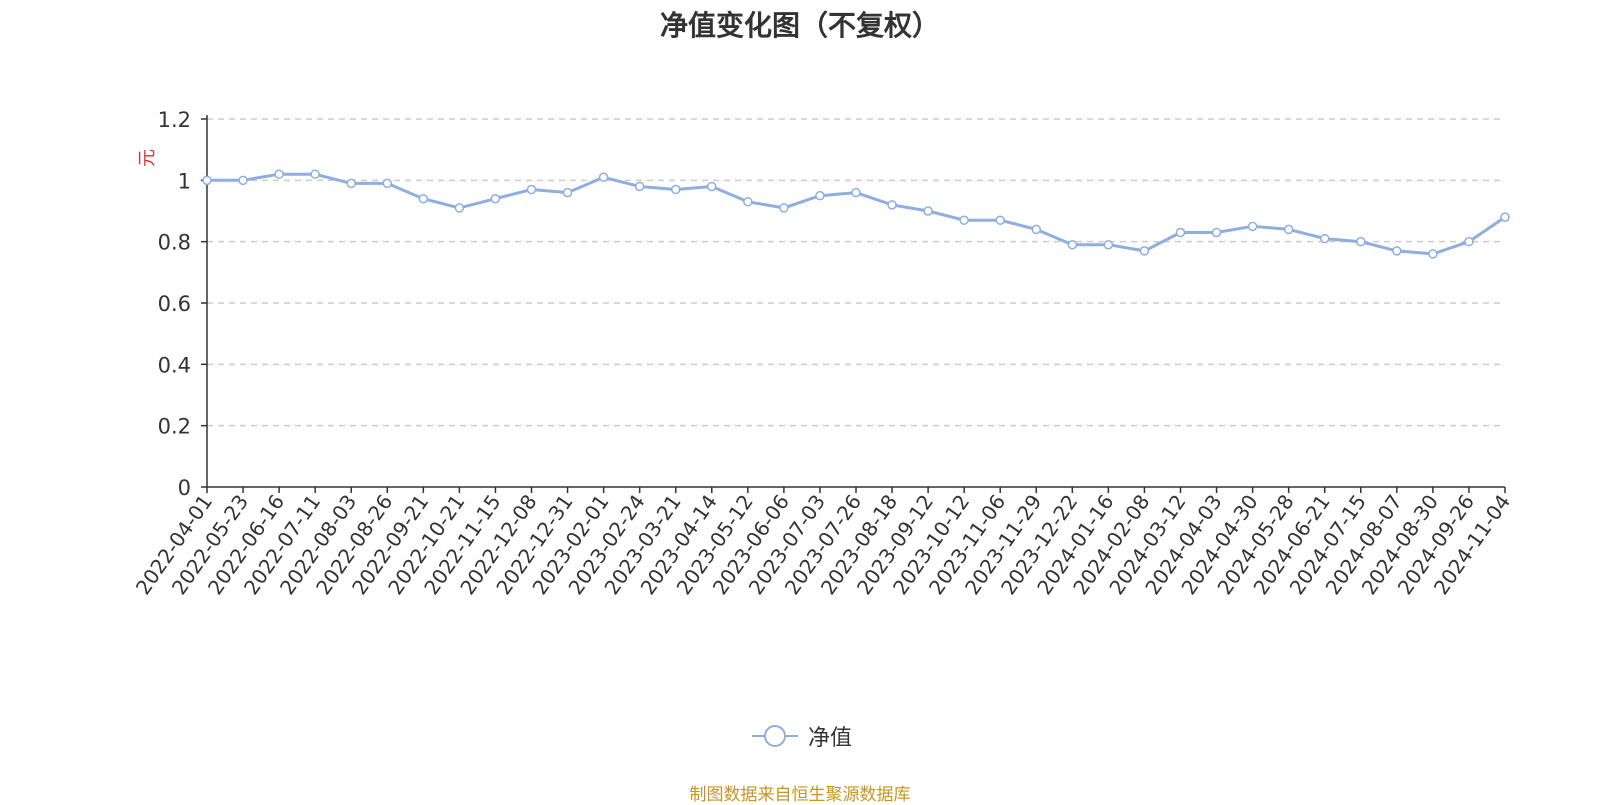 The width and height of the screenshot is (1600, 805). I want to click on legend-label: 净值, so click(830, 738).